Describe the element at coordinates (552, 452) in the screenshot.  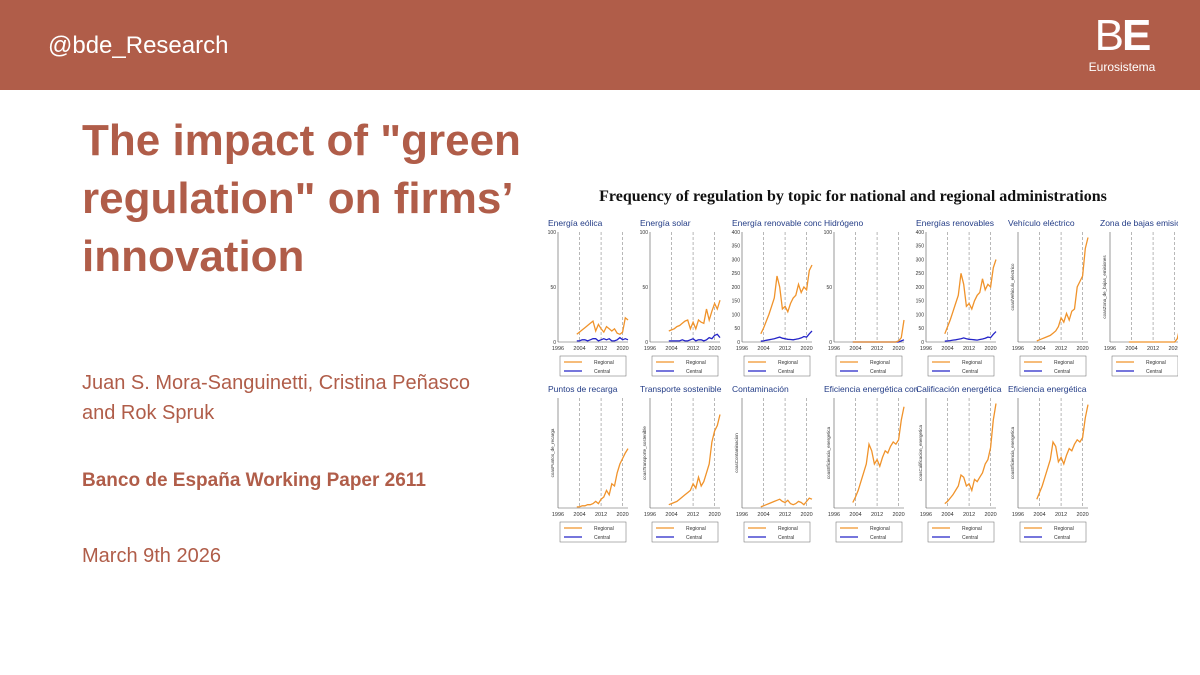
I see `y-axis-label: coasPuntos_de_recarga` at that location.